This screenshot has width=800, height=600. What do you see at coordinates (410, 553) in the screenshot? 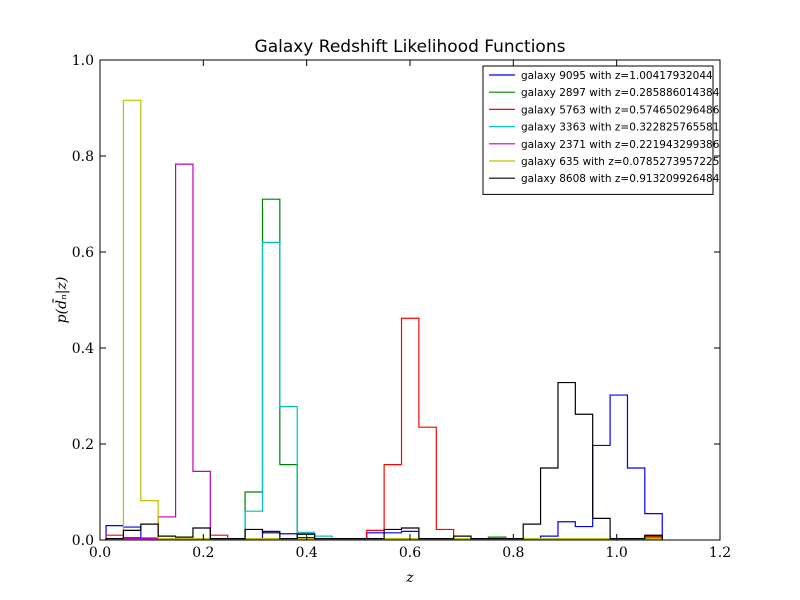
I see `x-tick-label: 0.6` at bounding box center [410, 553].